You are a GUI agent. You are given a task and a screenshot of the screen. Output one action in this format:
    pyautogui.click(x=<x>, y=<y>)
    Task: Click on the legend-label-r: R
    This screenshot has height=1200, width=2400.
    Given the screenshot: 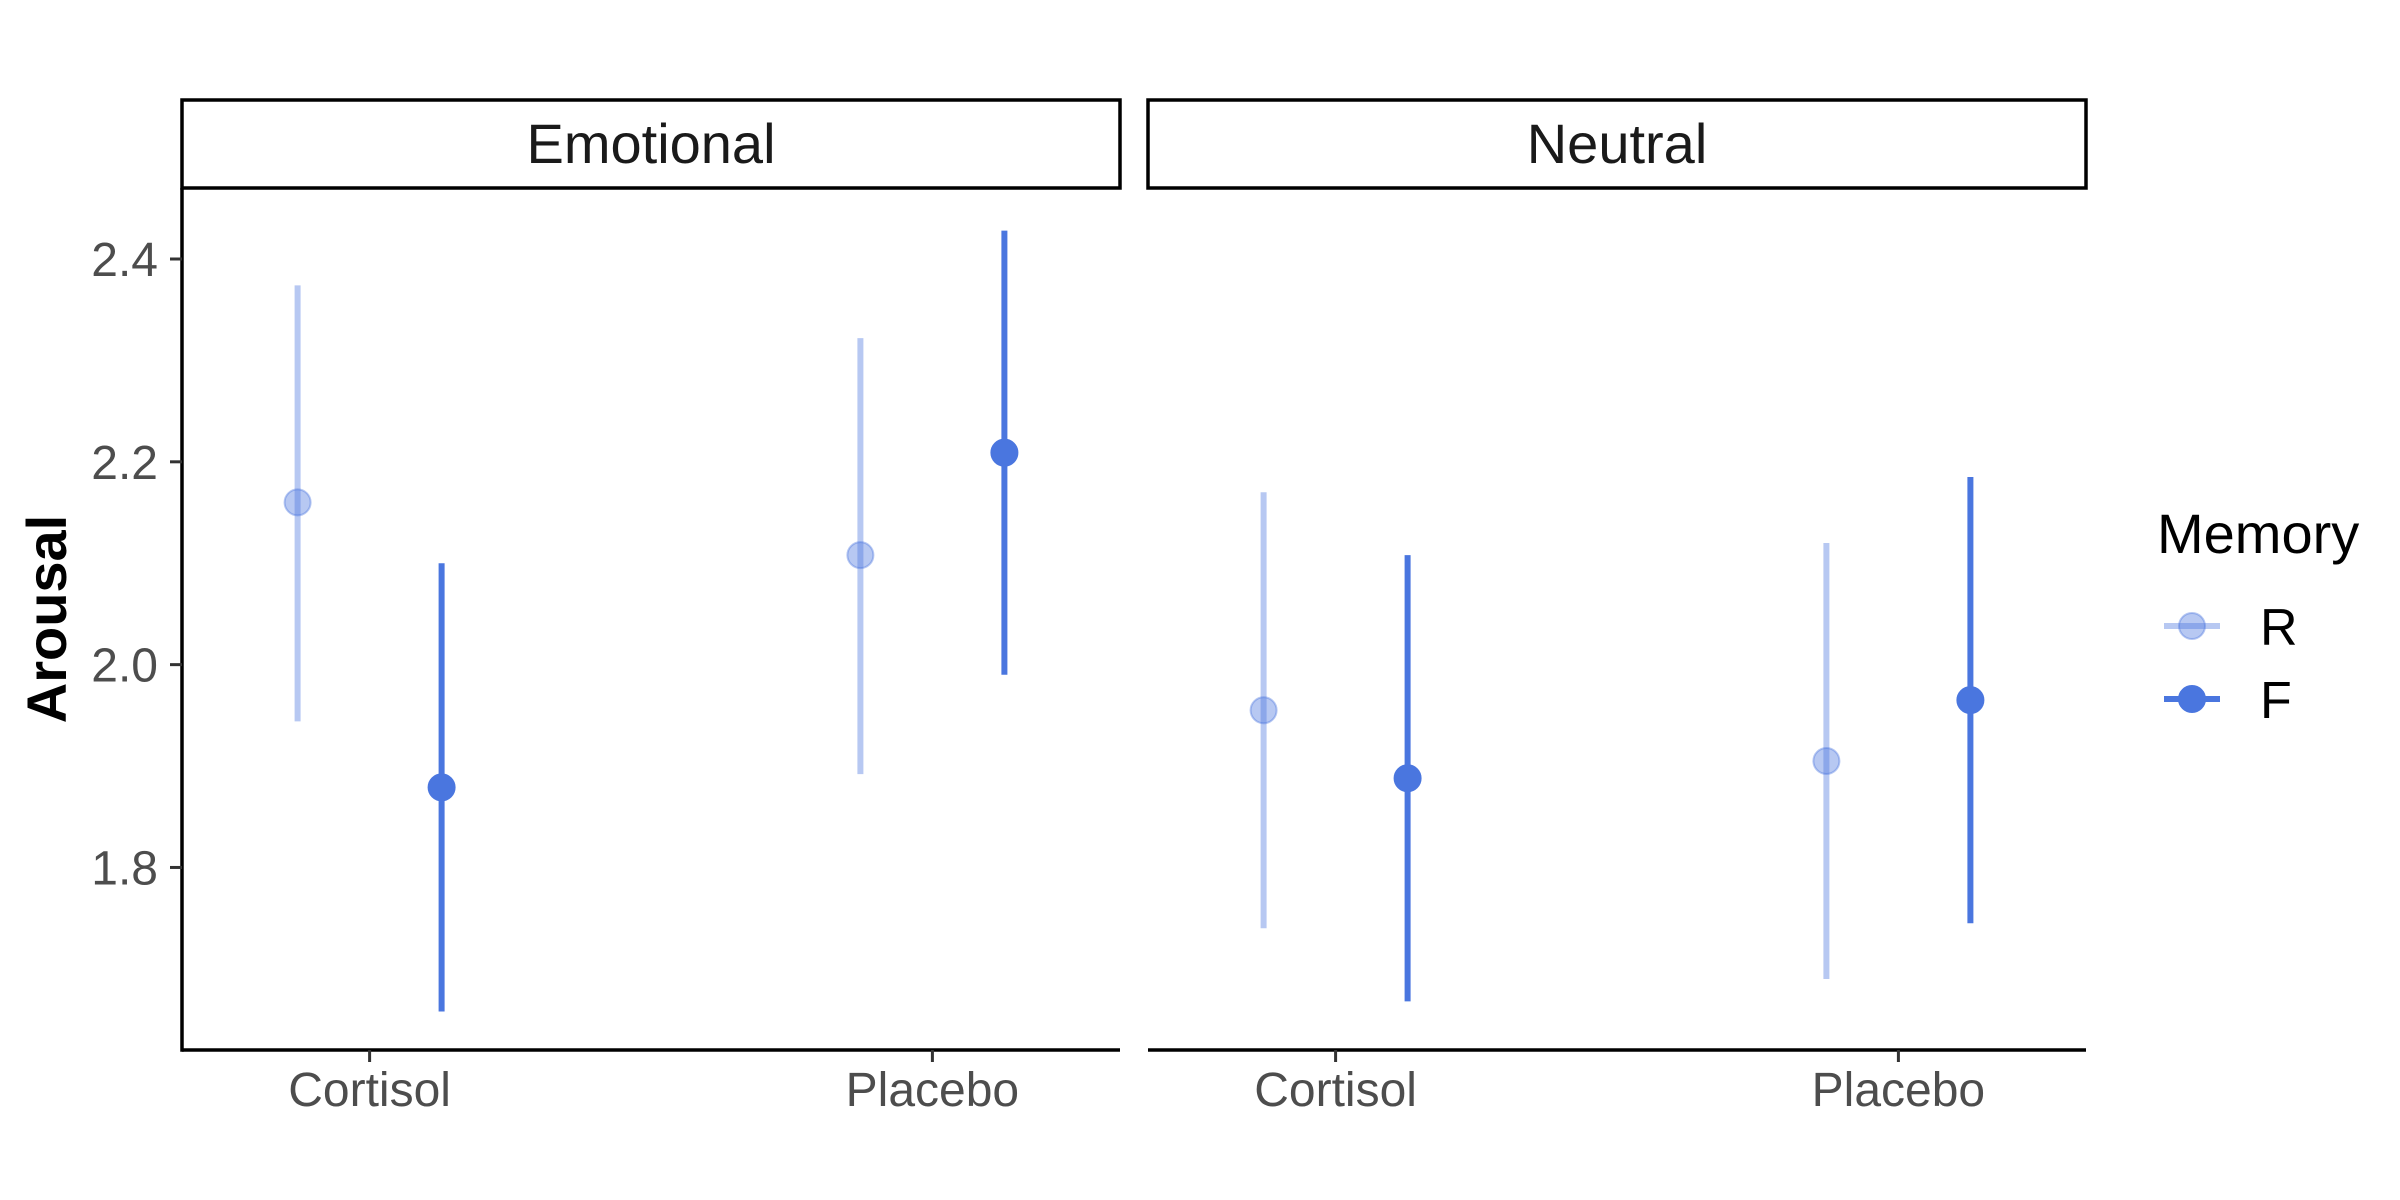 What is the action you would take?
    pyautogui.click(x=2279, y=628)
    